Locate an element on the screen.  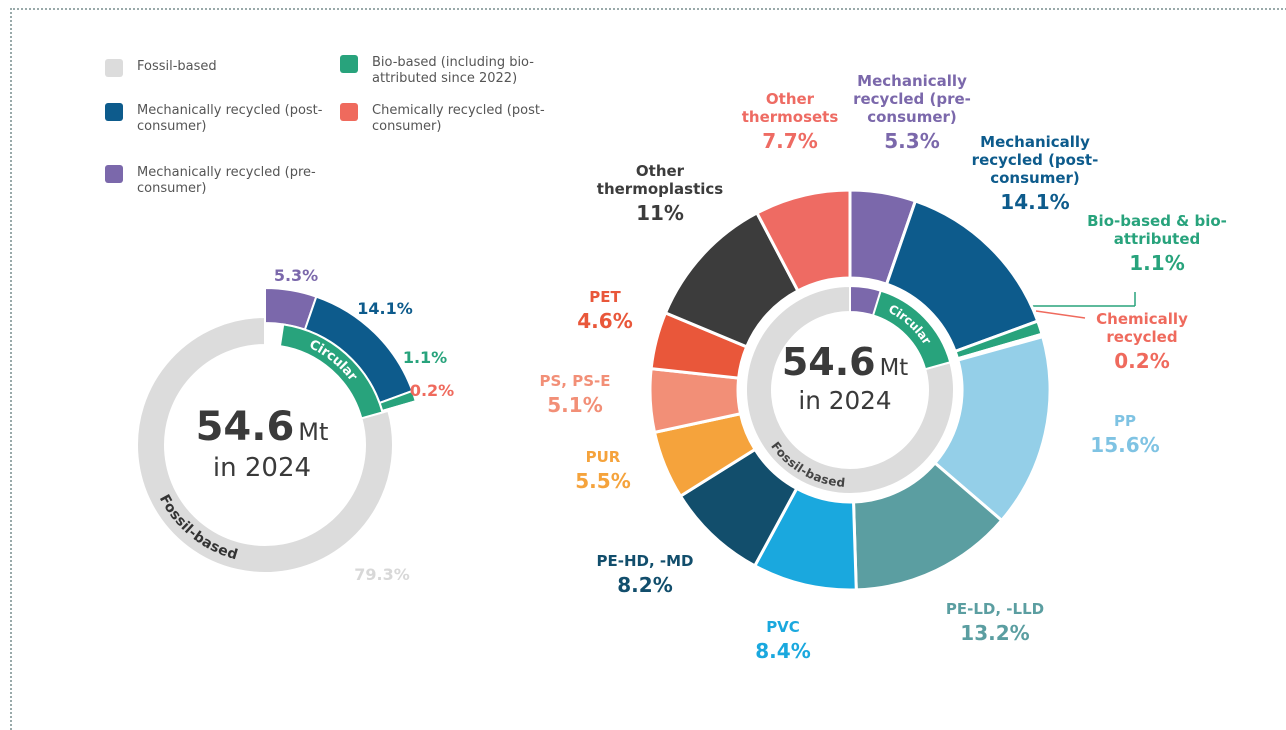
label-name: PVC is located at coordinates (783, 627).